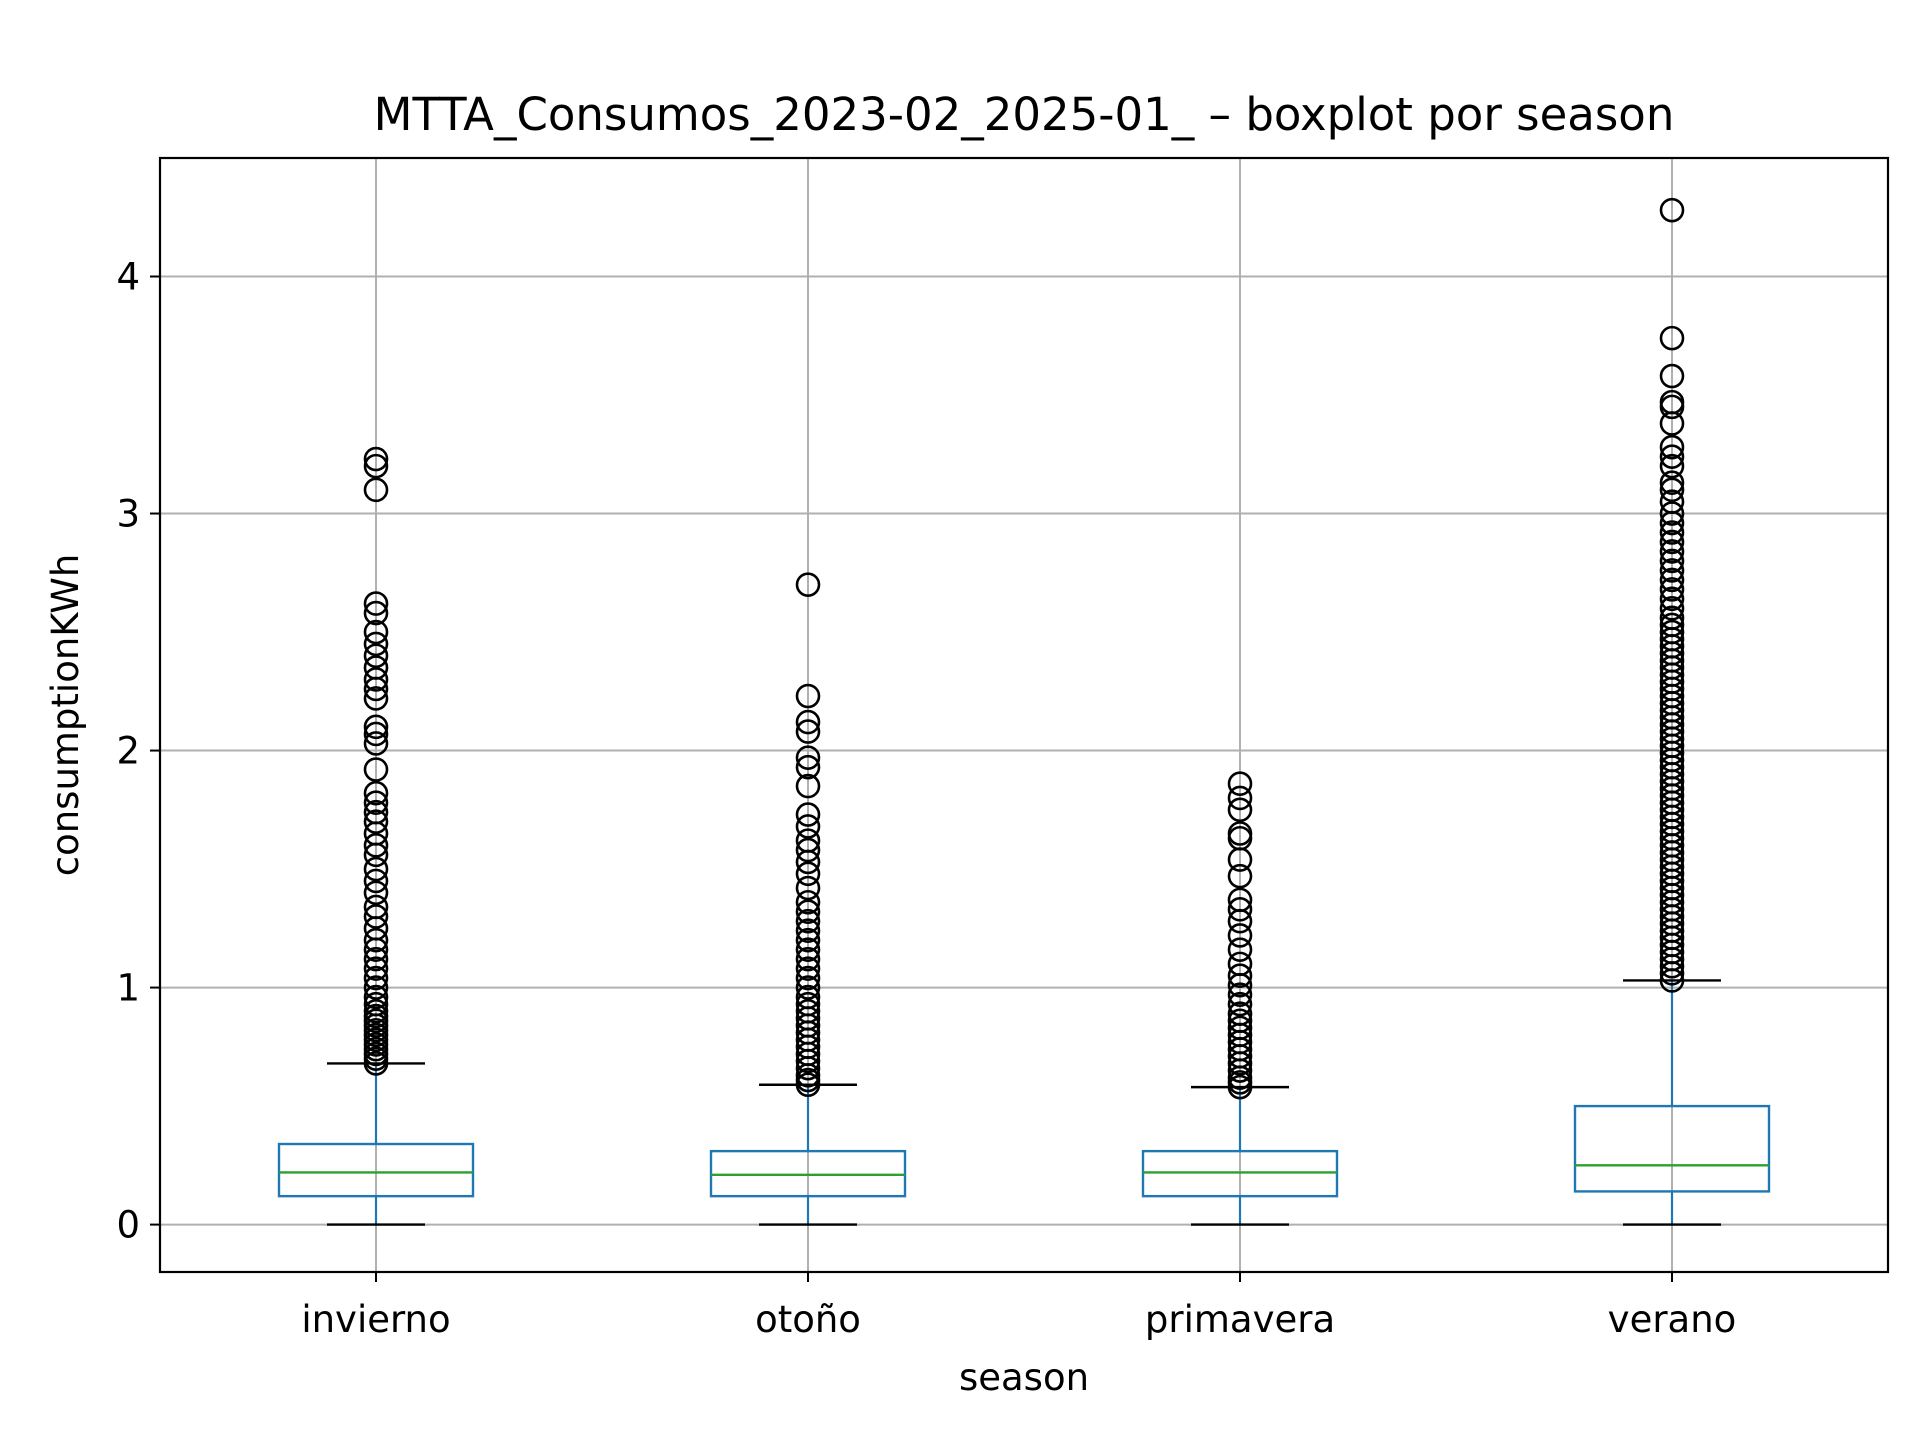  I want to click on box-otoño, so click(808, 899).